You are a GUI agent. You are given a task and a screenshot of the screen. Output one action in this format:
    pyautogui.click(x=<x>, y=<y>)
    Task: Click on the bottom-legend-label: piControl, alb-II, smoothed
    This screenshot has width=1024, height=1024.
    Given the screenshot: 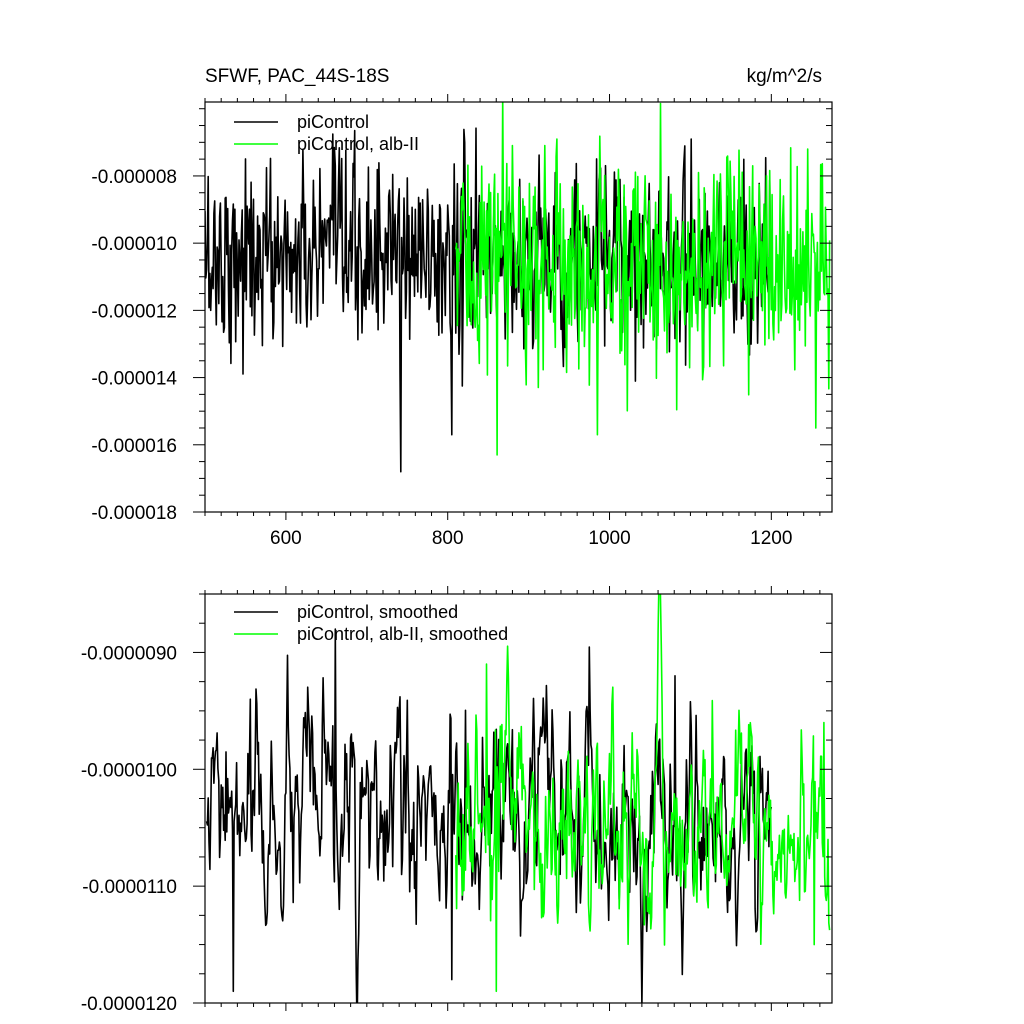 What is the action you would take?
    pyautogui.click(x=402, y=634)
    